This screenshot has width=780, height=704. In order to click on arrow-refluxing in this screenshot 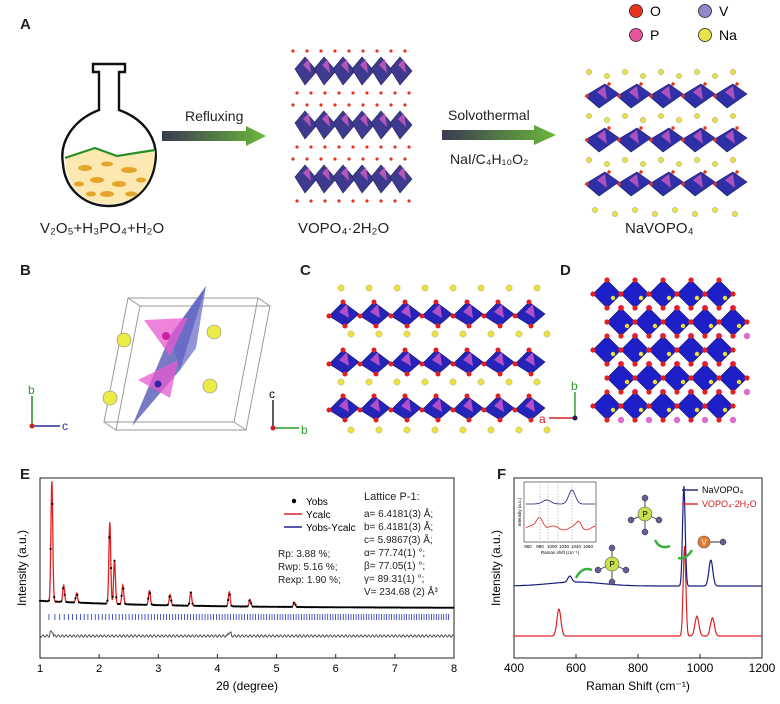, I will do `click(214, 136)`.